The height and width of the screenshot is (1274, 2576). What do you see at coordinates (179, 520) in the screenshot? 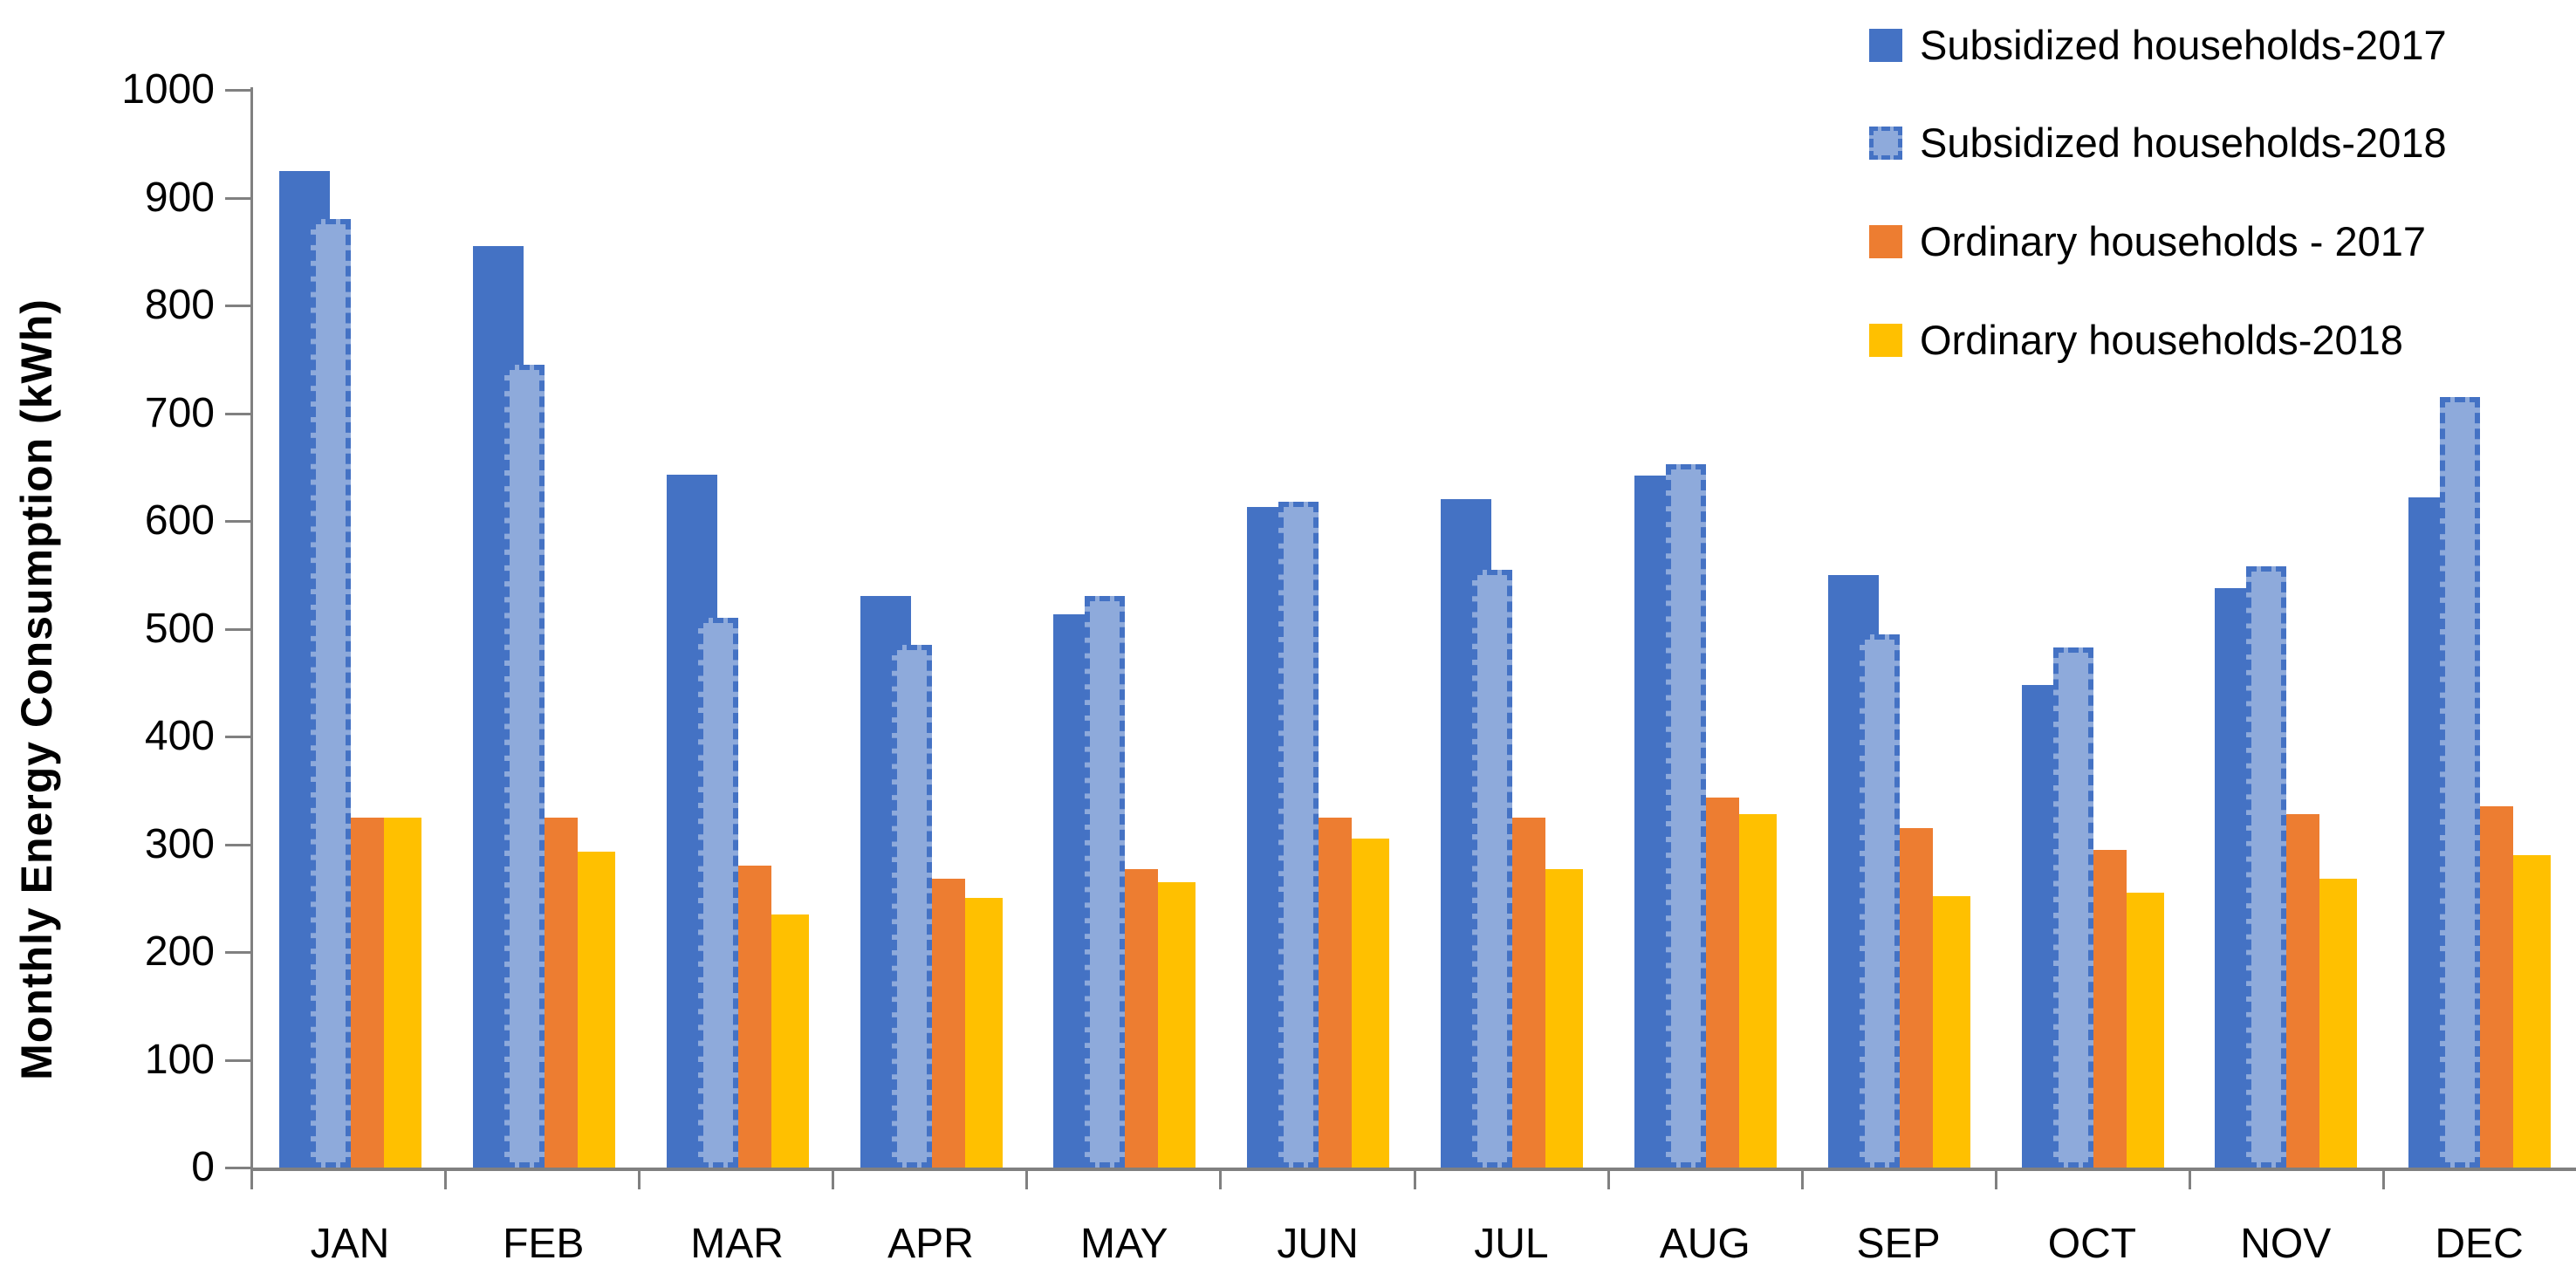
I see `y-tick-label: 600` at bounding box center [179, 520].